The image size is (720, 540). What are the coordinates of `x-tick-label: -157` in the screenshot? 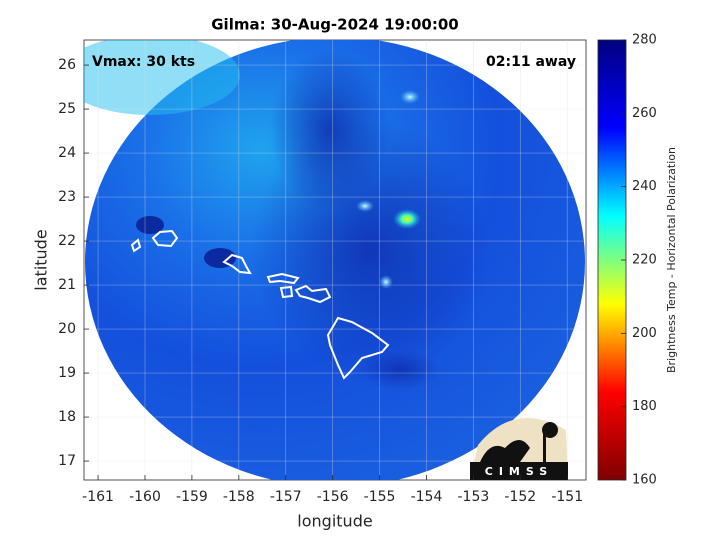 It's located at (286, 497).